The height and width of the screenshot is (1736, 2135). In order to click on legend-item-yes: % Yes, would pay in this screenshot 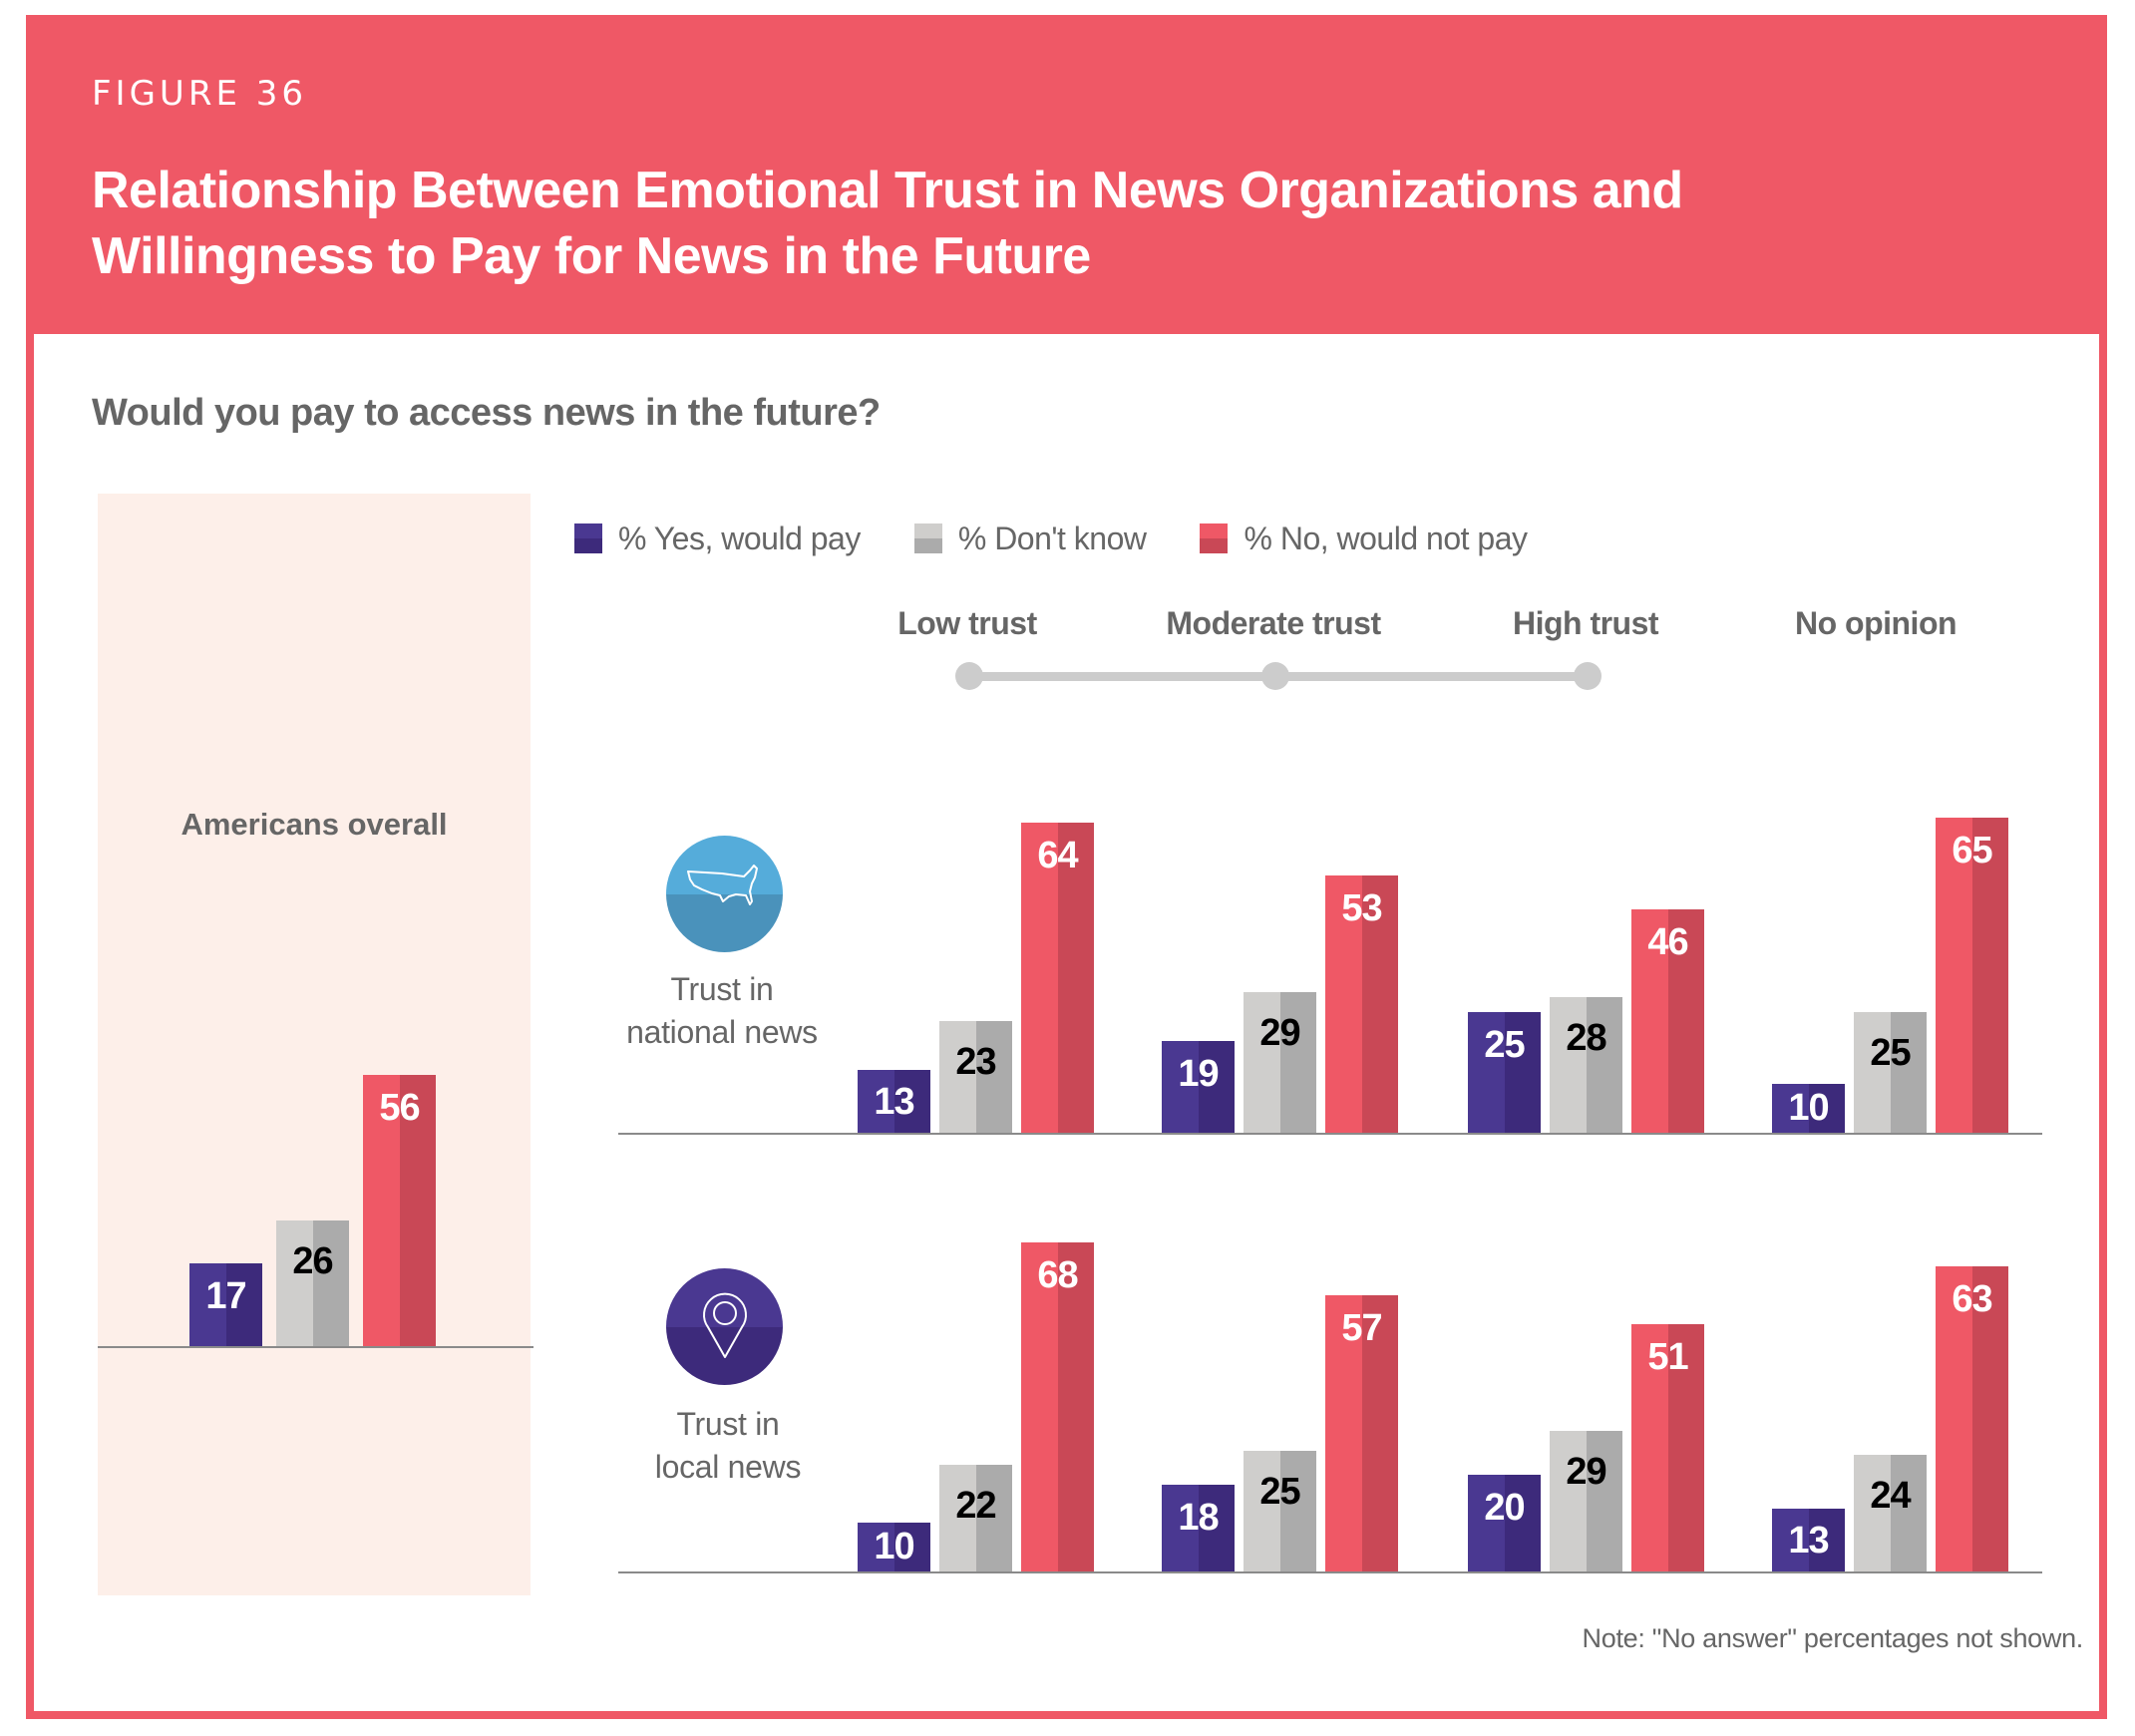, I will do `click(717, 539)`.